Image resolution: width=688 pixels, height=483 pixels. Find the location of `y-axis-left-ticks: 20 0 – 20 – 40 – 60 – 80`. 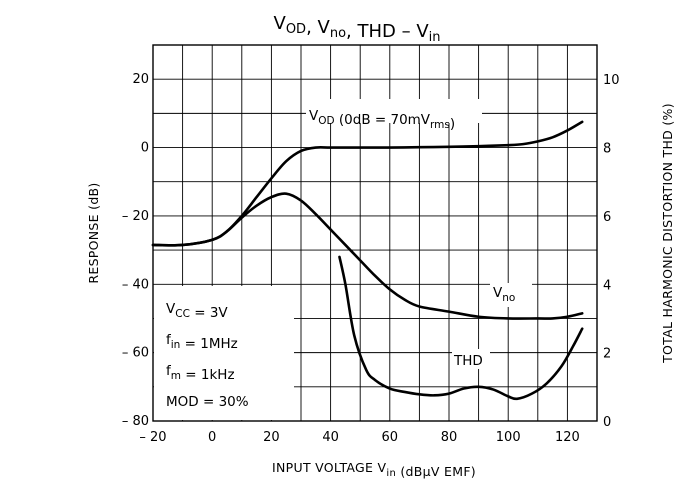

y-axis-left-ticks: 20 0 – 20 – 40 – 60 – 80 is located at coordinates (135, 250).